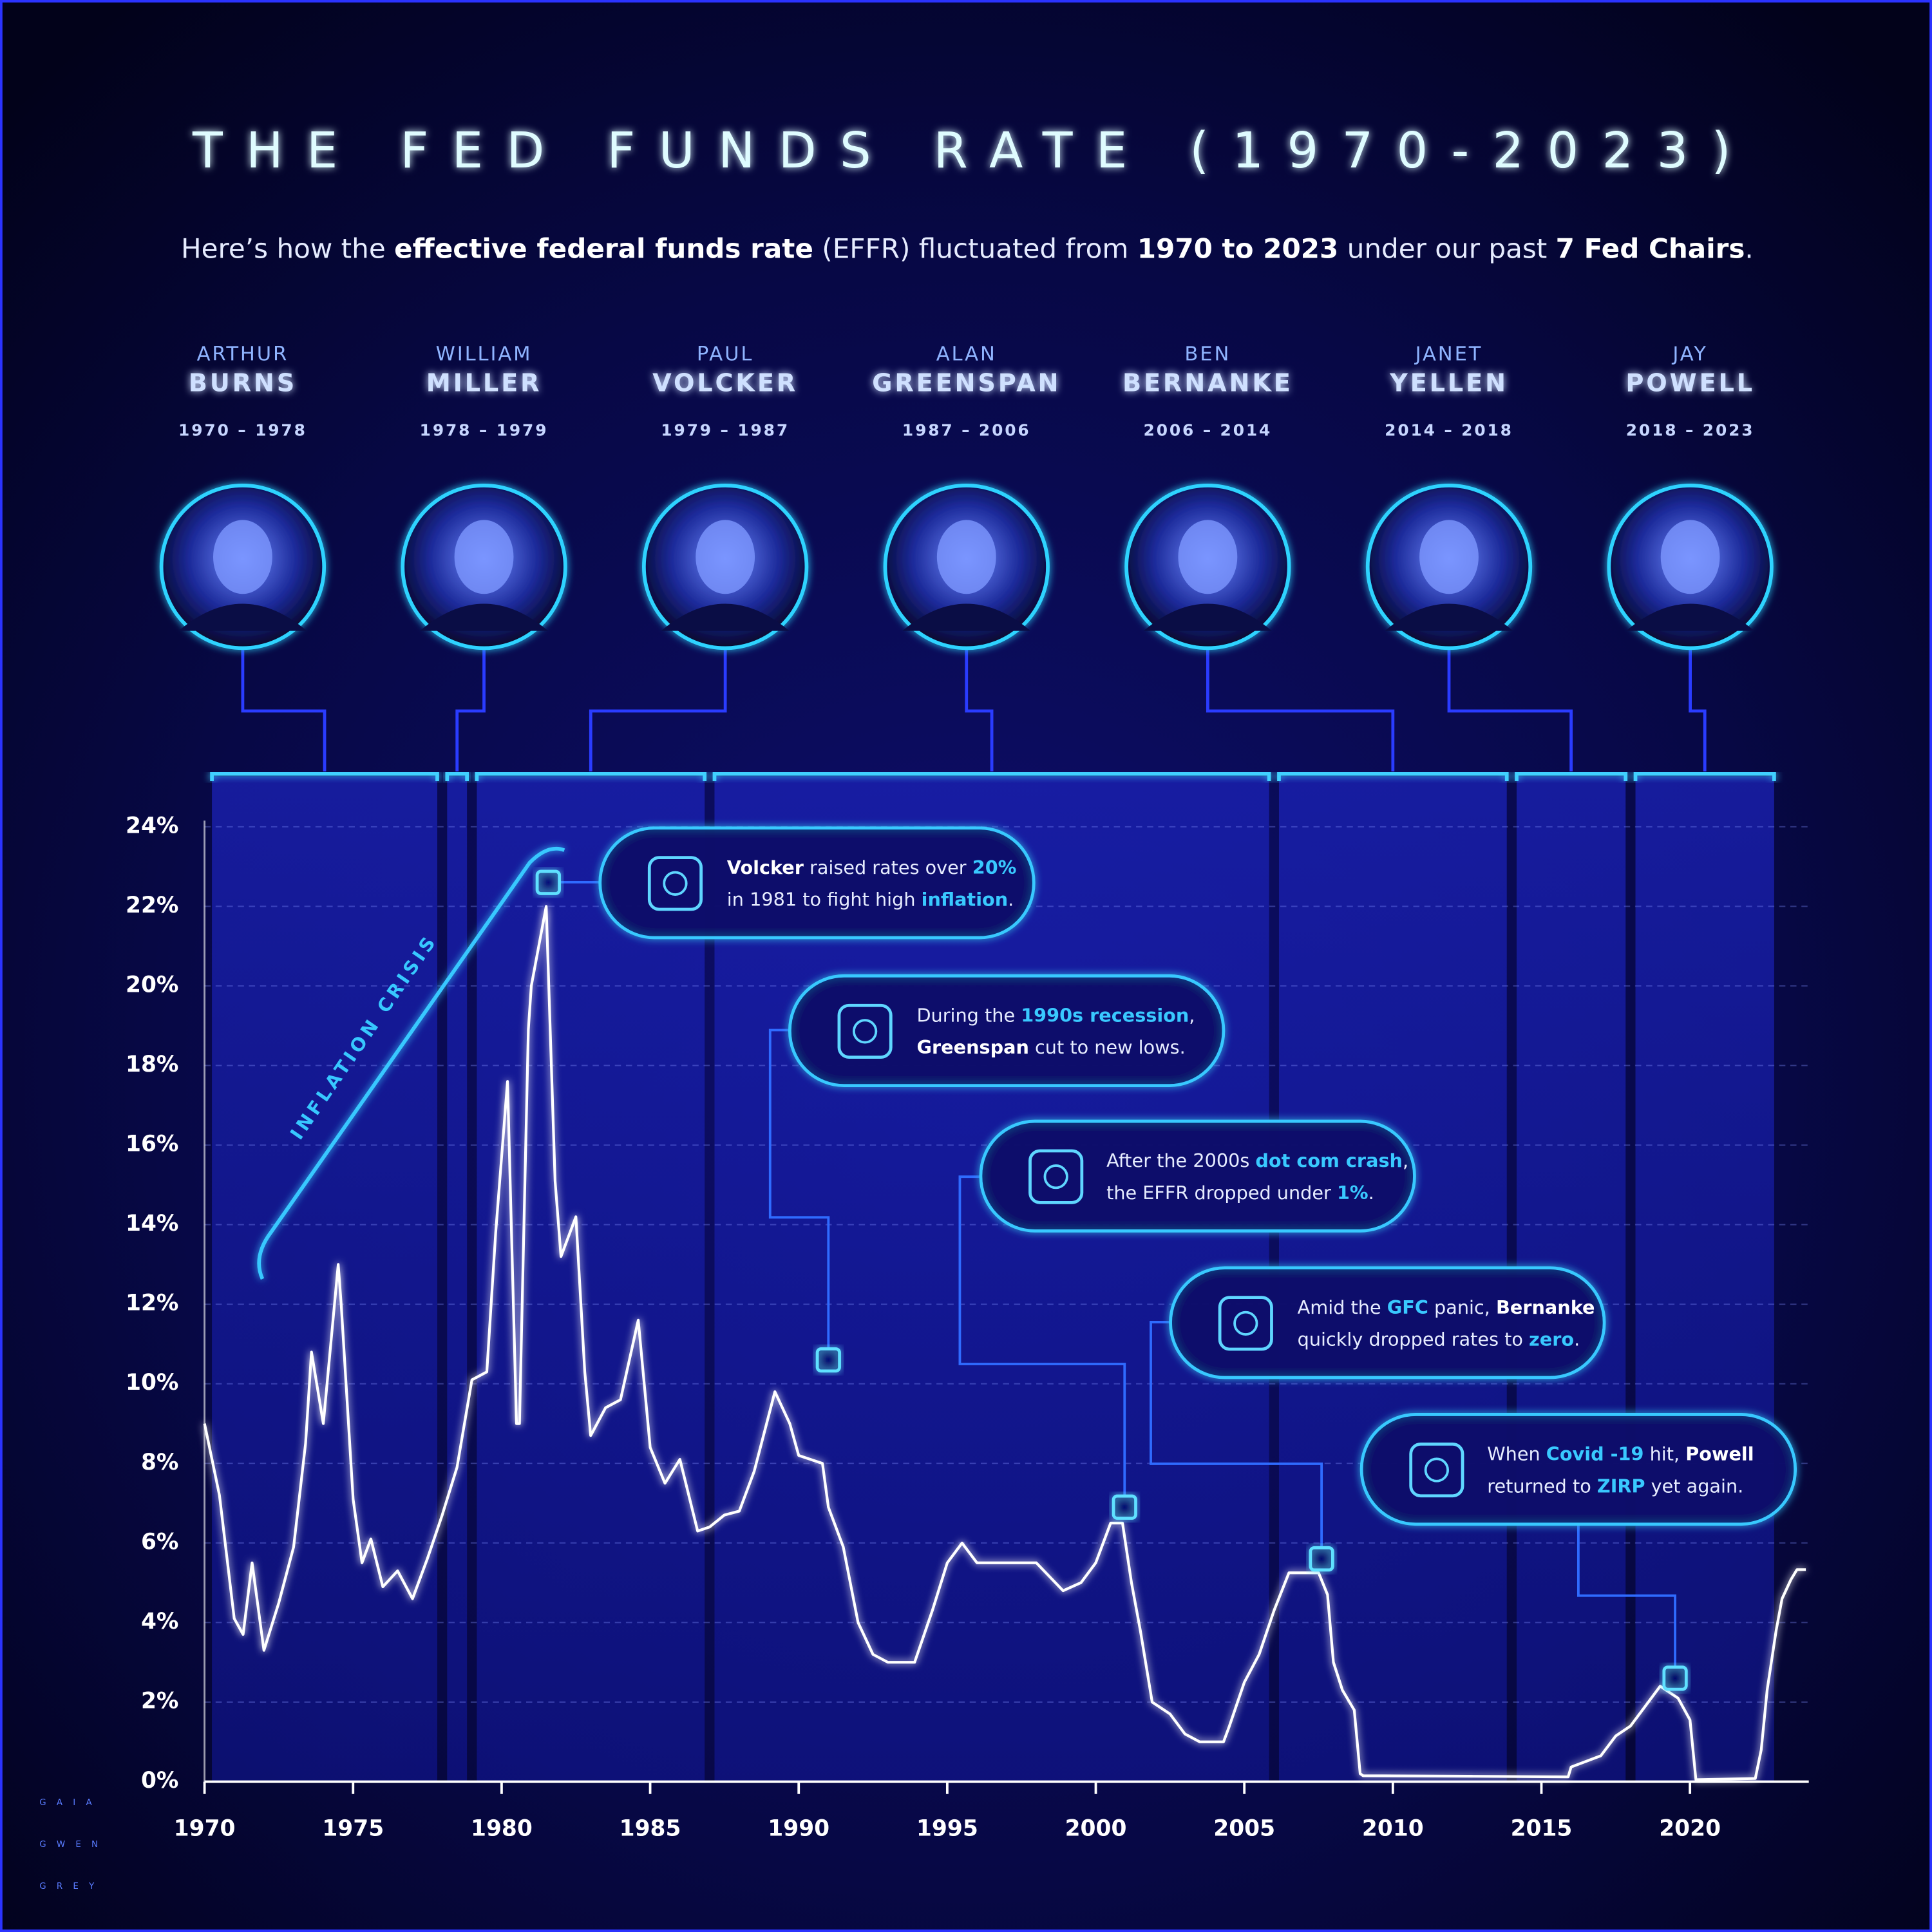 The height and width of the screenshot is (1932, 1932). What do you see at coordinates (975, 248) in the screenshot?
I see `subtitle-part: (EFFR) fluctuated from` at bounding box center [975, 248].